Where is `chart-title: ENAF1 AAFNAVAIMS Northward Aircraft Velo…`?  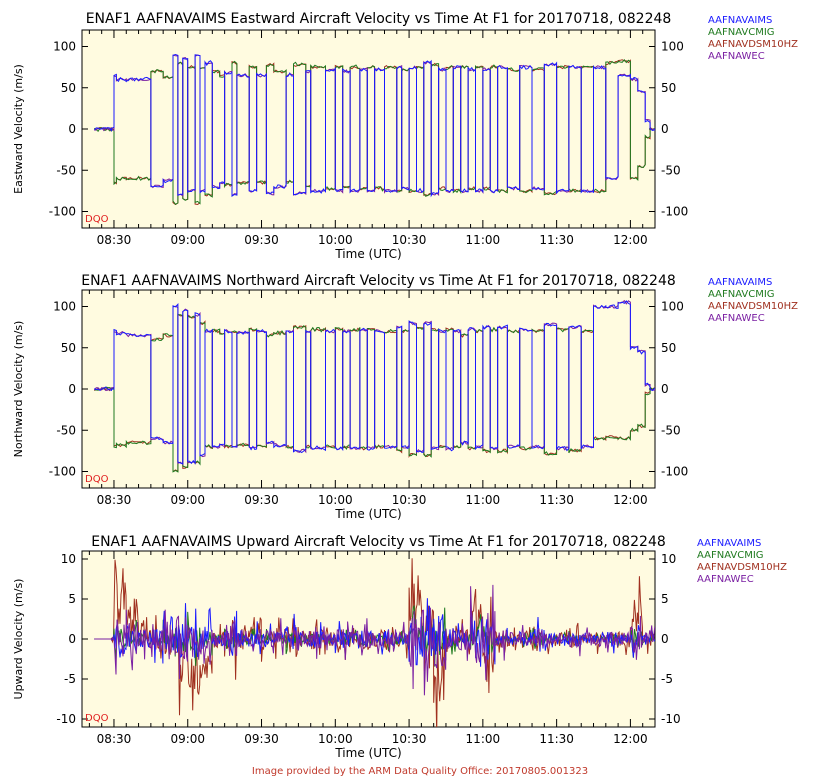
chart-title: ENAF1 AAFNAVAIMS Northward Aircraft Velo… is located at coordinates (378, 281).